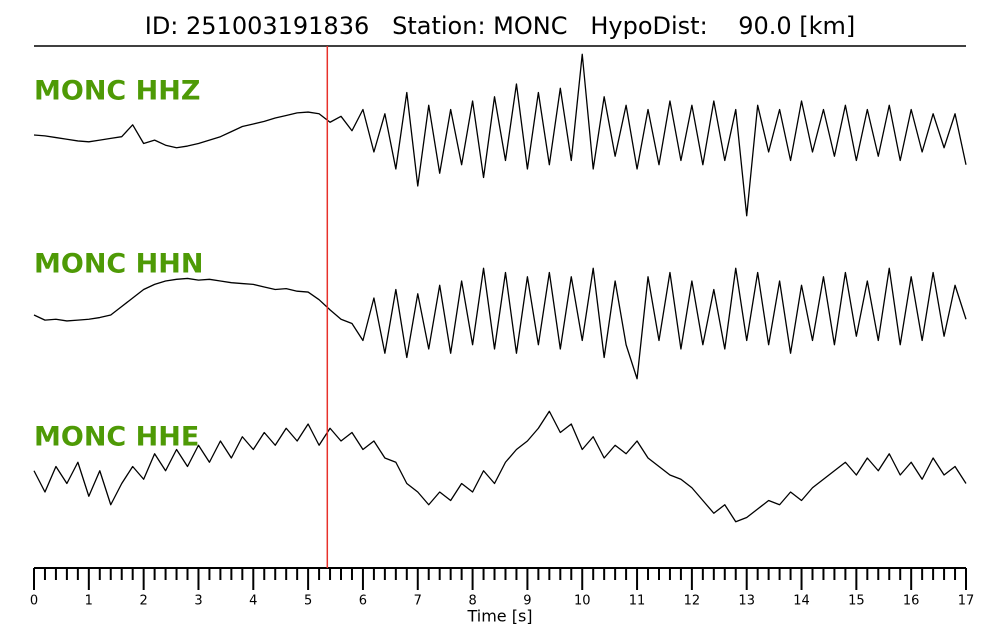 The height and width of the screenshot is (640, 1000). What do you see at coordinates (911, 601) in the screenshot?
I see `x-tick-label: 16` at bounding box center [911, 601].